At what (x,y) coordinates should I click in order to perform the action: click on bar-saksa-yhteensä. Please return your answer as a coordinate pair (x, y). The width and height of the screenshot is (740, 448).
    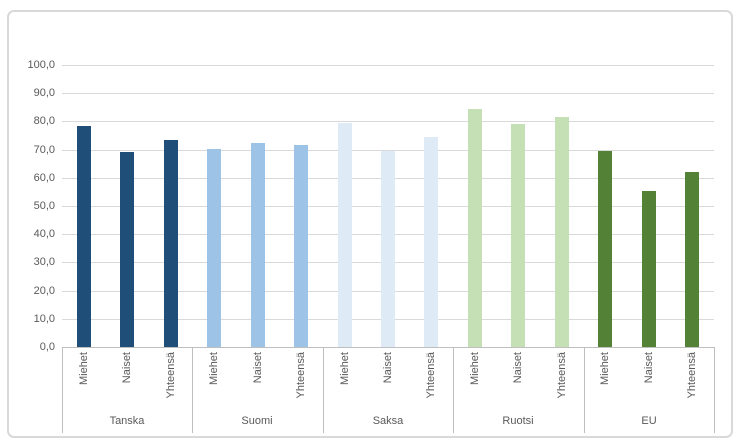
    Looking at the image, I should click on (431, 242).